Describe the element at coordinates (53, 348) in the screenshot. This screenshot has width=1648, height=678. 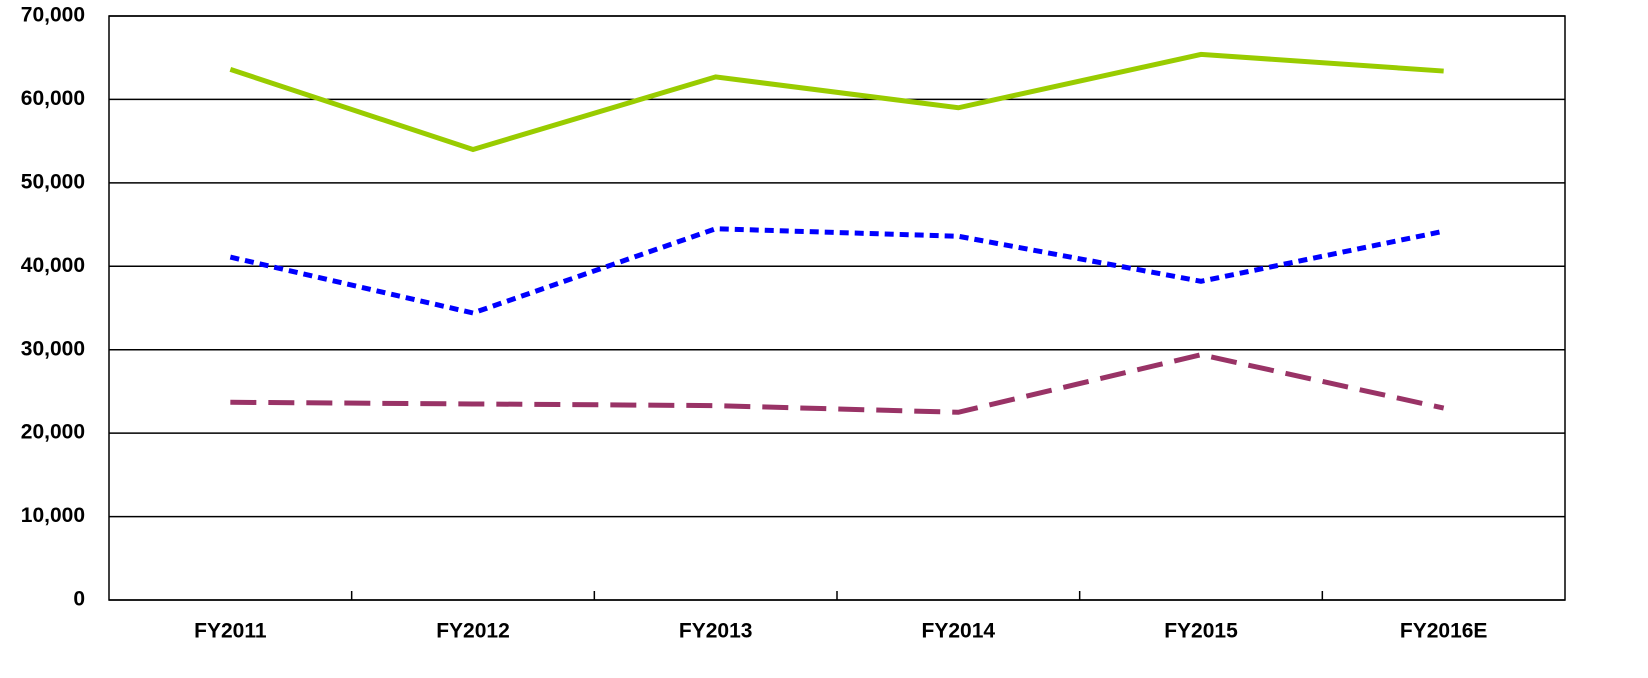
I see `y-tick-label: 30,000` at that location.